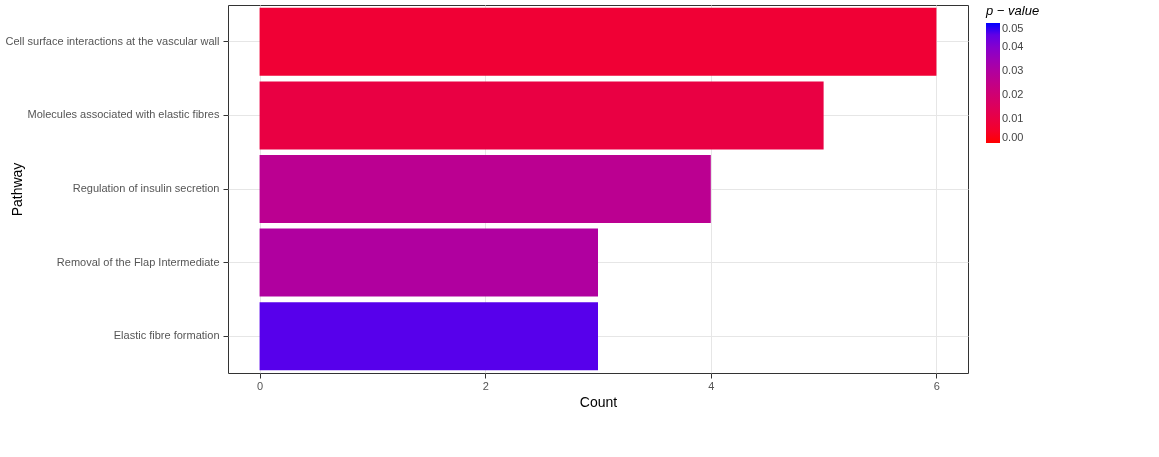 The width and height of the screenshot is (1159, 457). What do you see at coordinates (16, 189) in the screenshot?
I see `y-axis-title: Pathway` at bounding box center [16, 189].